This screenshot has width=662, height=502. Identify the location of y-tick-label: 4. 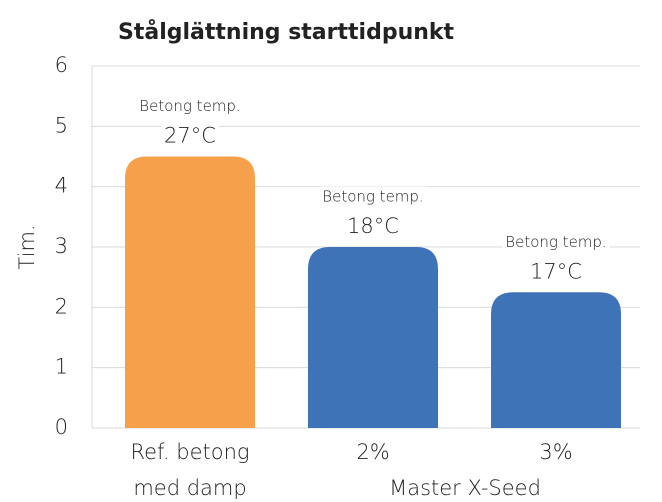
(61, 186).